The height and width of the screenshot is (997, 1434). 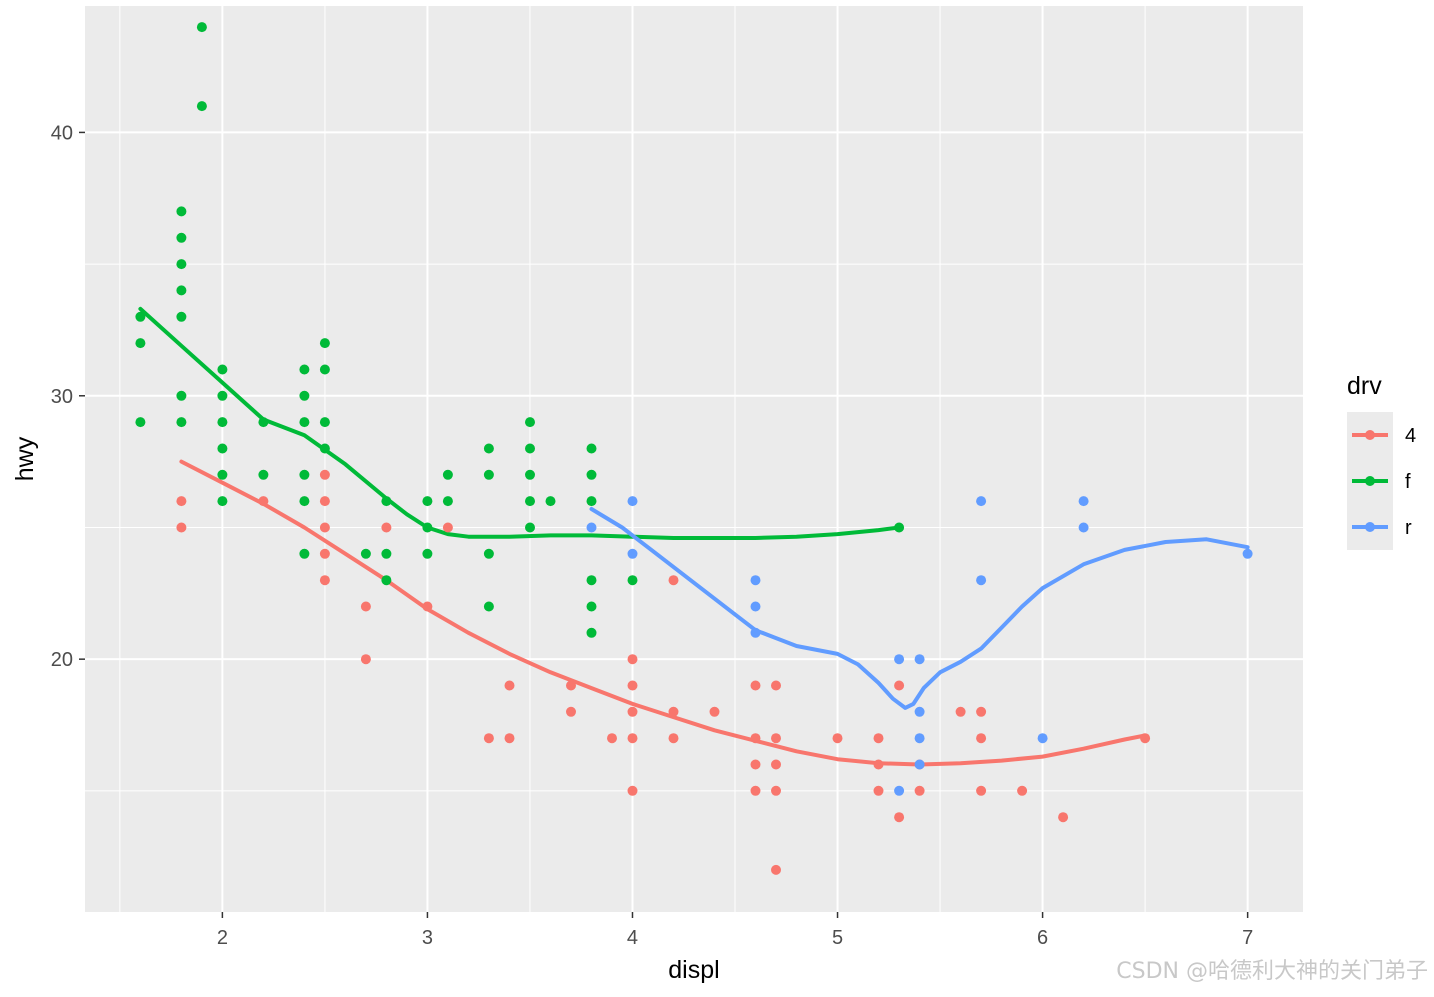 What do you see at coordinates (1042, 938) in the screenshot?
I see `x-tick-label: 6` at bounding box center [1042, 938].